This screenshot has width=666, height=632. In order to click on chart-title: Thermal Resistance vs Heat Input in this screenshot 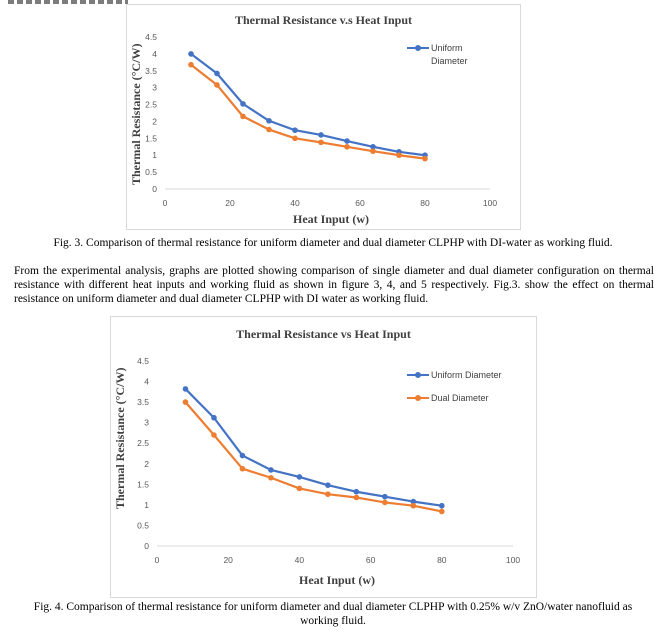, I will do `click(323, 334)`.